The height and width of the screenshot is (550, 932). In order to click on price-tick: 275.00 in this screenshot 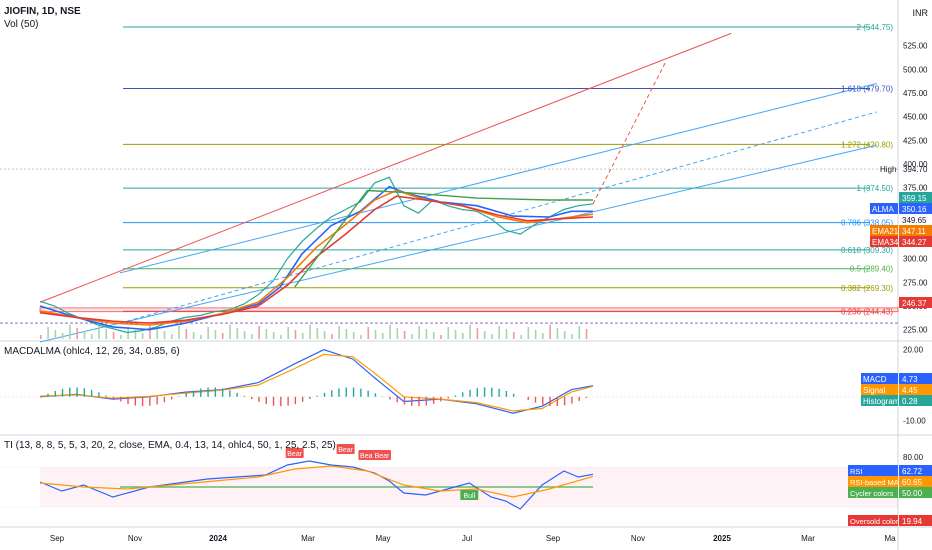, I will do `click(915, 282)`.